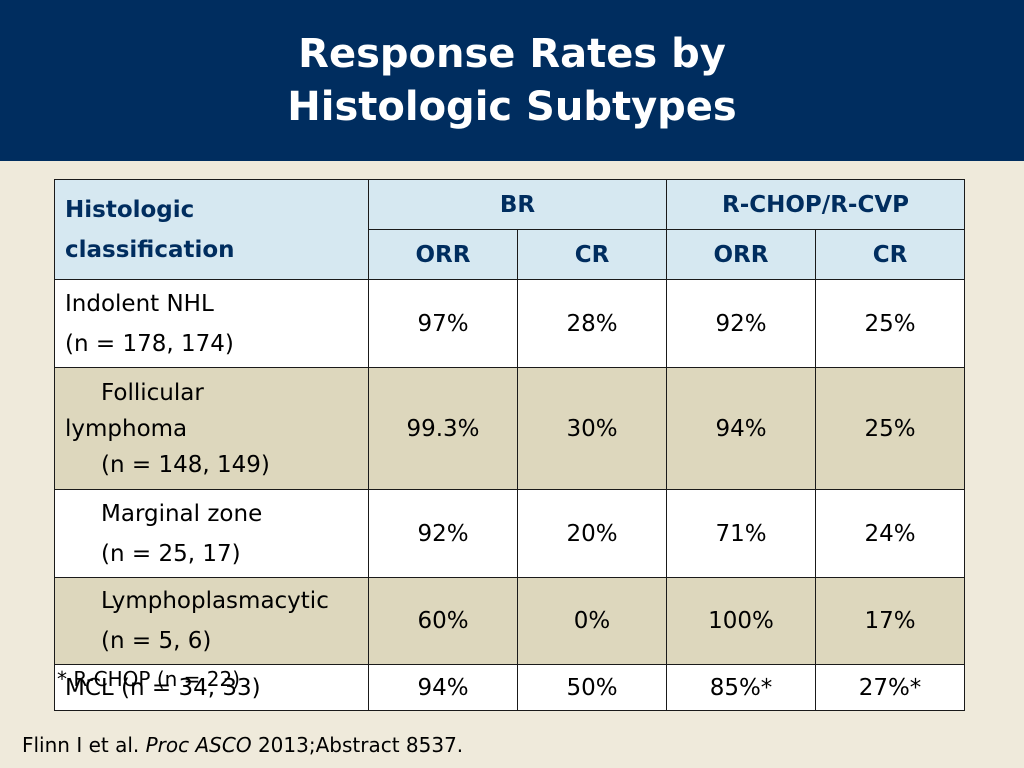 This screenshot has height=768, width=1024. I want to click on table-cell: 27%*, so click(890, 687).